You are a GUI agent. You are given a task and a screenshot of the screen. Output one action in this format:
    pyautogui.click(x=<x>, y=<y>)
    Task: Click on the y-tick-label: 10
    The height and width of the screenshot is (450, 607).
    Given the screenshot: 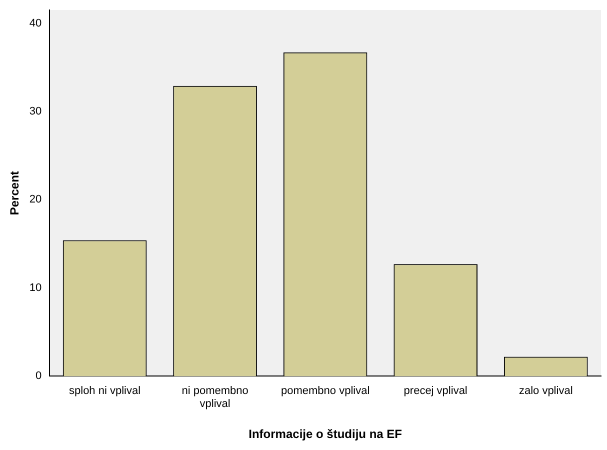 What is the action you would take?
    pyautogui.click(x=35, y=288)
    